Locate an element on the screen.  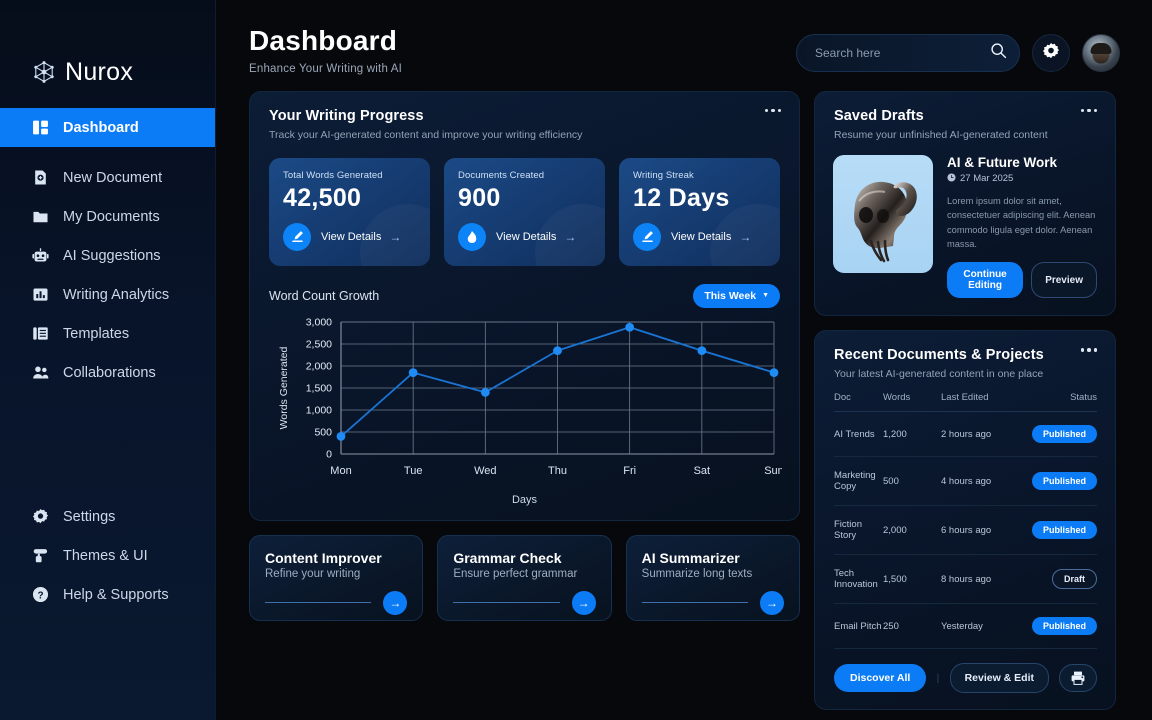
panel-title: Your Writing Progress is located at coordinates (346, 115).